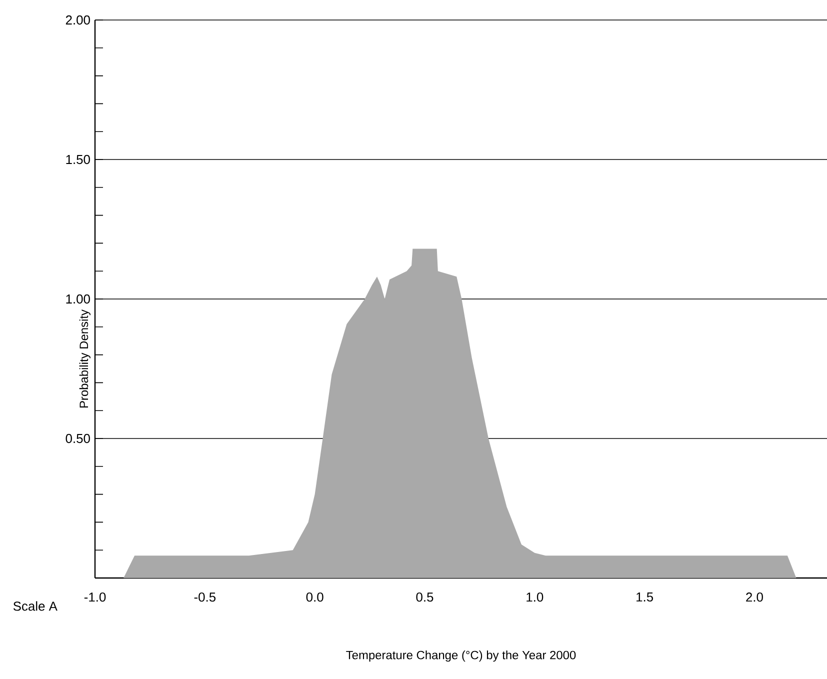 The height and width of the screenshot is (679, 827). Describe the element at coordinates (205, 597) in the screenshot. I see `x-tick-label: -0.5` at that location.